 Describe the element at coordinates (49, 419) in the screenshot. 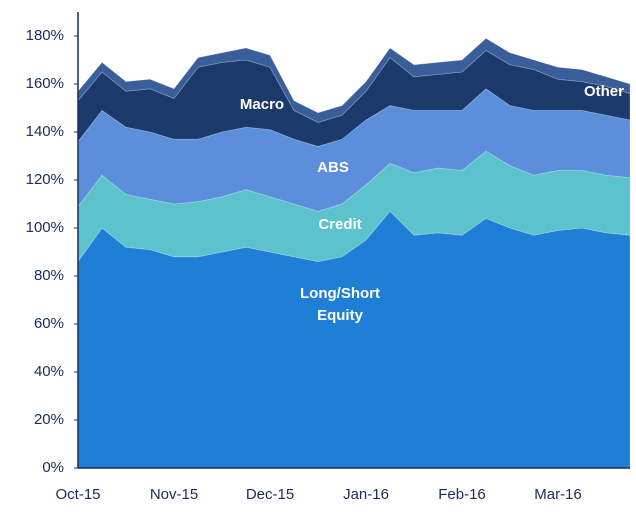

I see `y-tick-label: 20%` at that location.